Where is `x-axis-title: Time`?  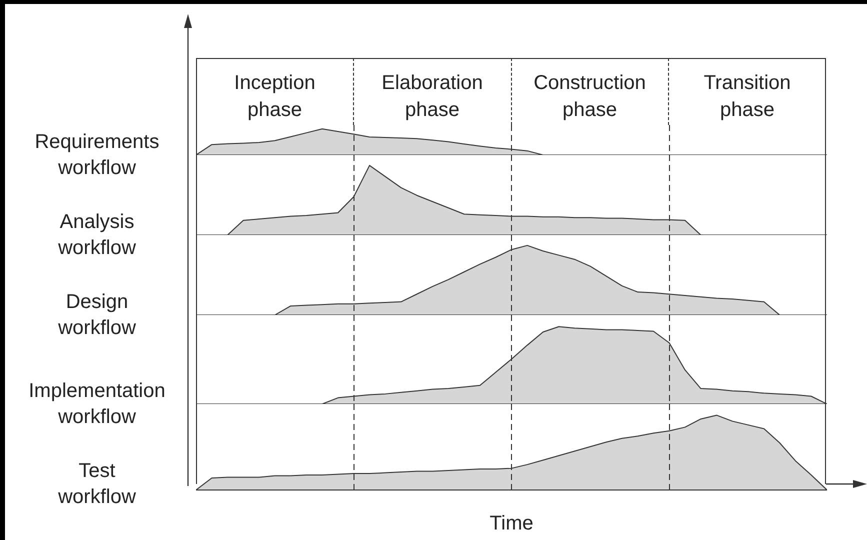
x-axis-title: Time is located at coordinates (512, 523).